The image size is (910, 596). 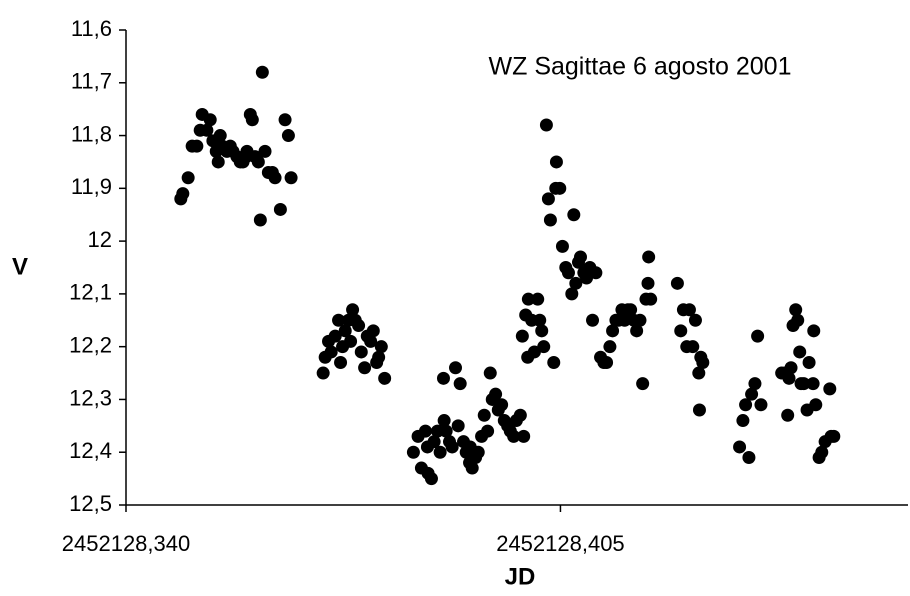 I want to click on y-tick-label: 12, so click(x=100, y=239).